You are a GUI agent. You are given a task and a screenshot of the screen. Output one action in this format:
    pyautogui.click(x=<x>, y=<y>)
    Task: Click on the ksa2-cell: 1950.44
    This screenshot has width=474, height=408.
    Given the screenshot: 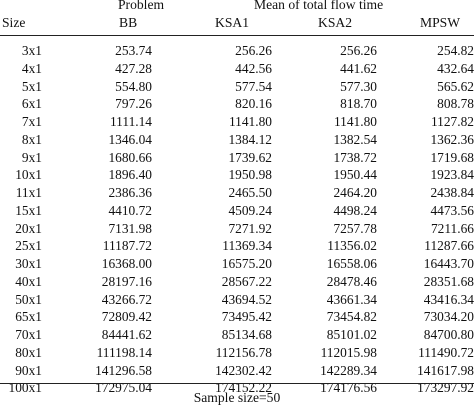 What is the action you would take?
    pyautogui.click(x=355, y=175)
    